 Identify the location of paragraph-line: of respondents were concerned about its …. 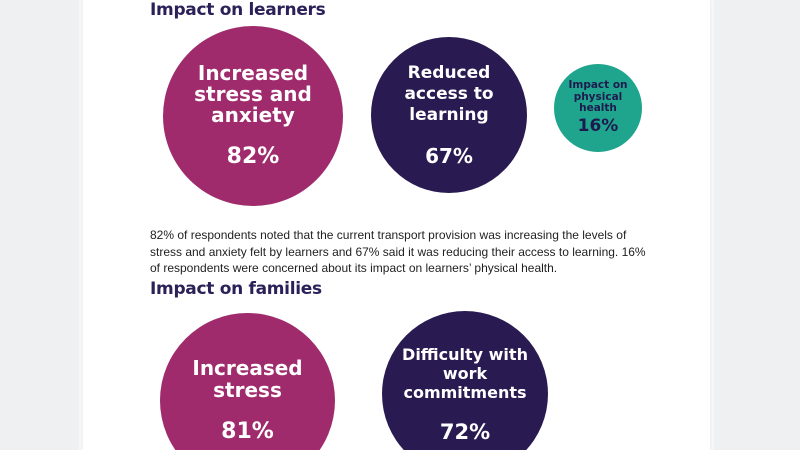
(354, 268).